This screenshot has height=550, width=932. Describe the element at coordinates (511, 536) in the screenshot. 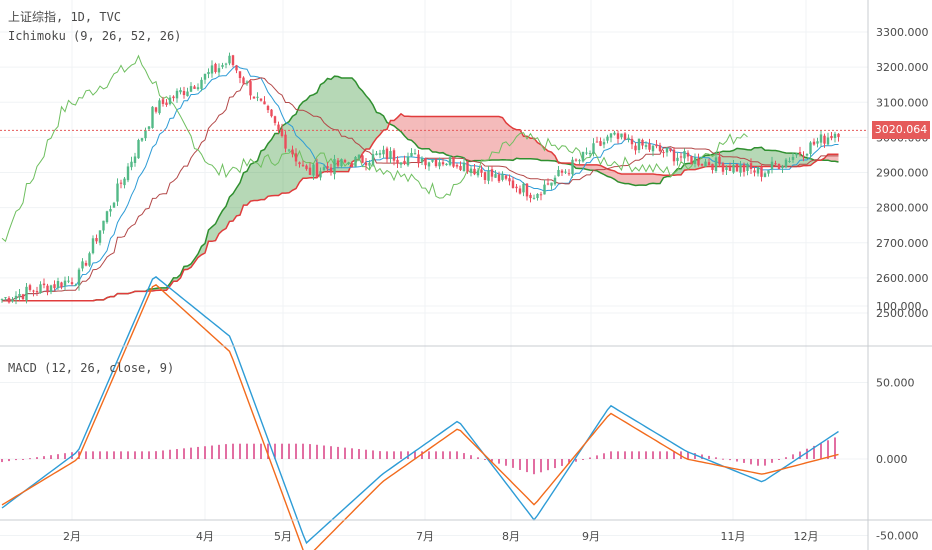

I see `time-tick-label: 8月` at that location.